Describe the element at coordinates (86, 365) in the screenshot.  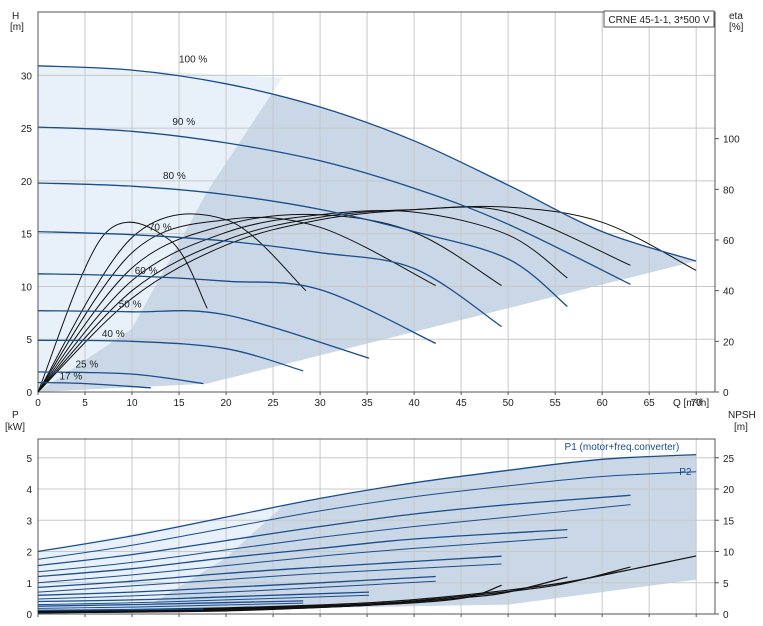
I see `speed-label: 25 %` at that location.